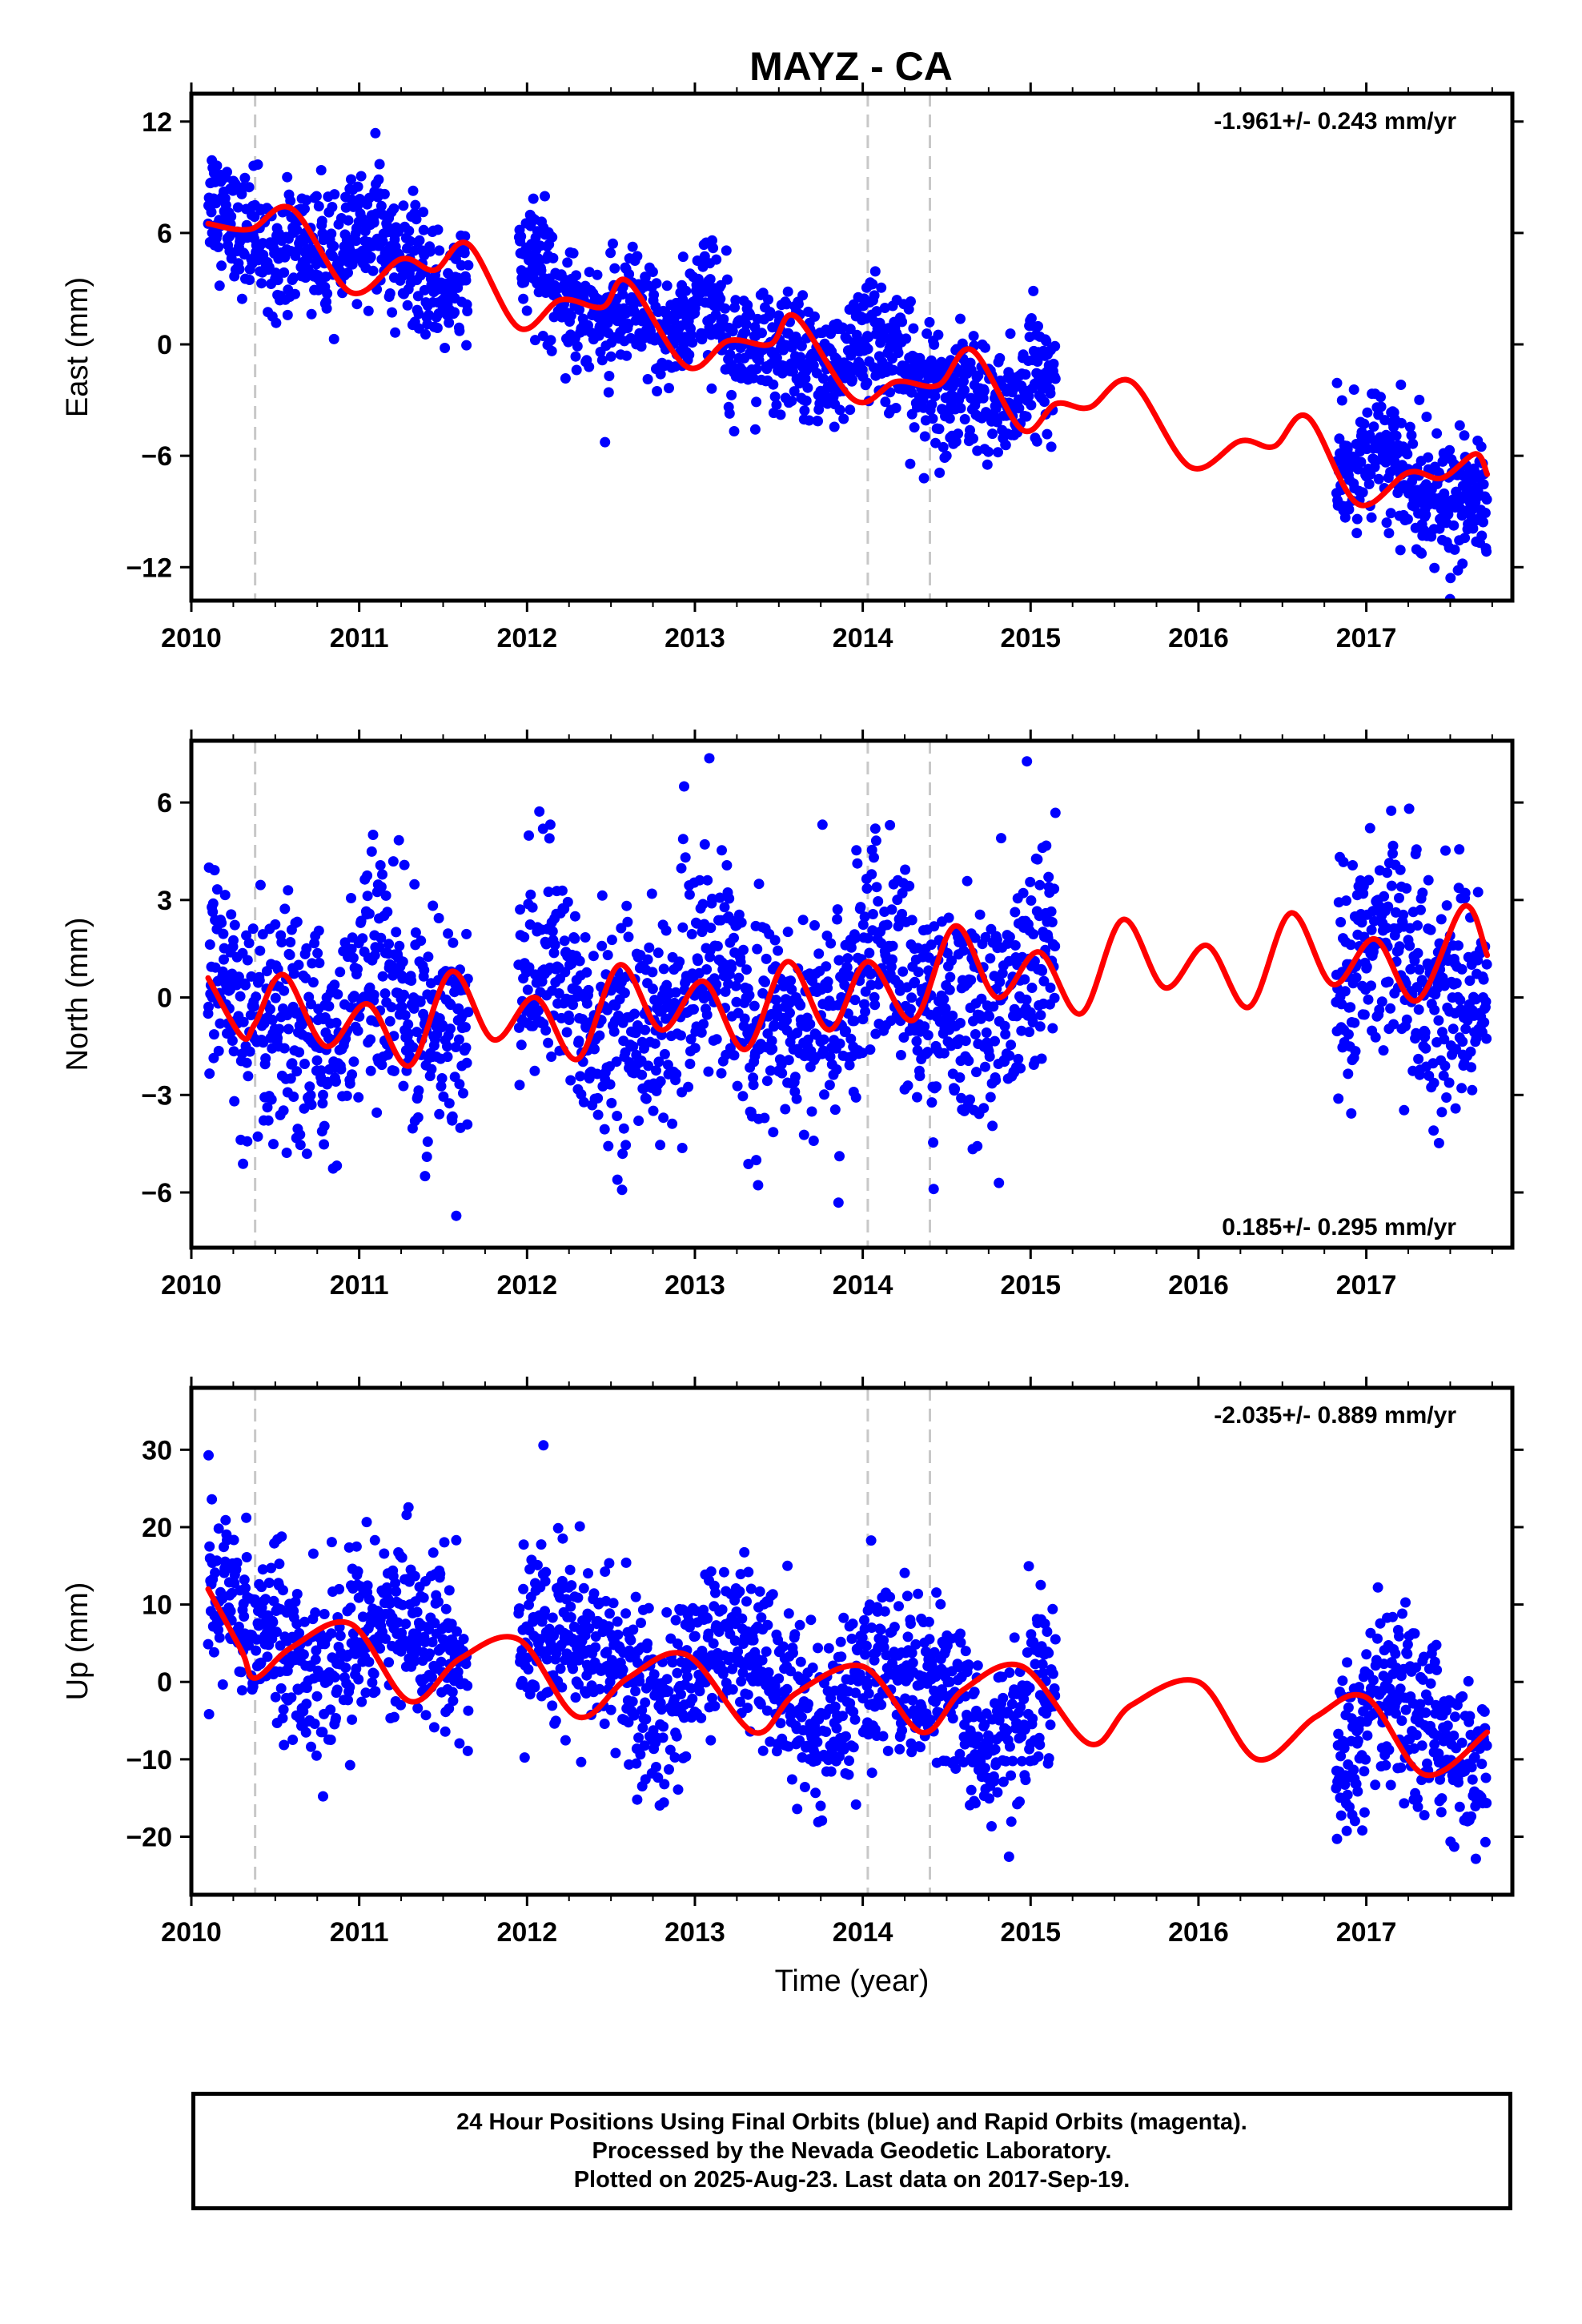 This screenshot has width=1582, height=2324. What do you see at coordinates (863, 638) in the screenshot?
I see `east-x-tick-label: 2014` at bounding box center [863, 638].